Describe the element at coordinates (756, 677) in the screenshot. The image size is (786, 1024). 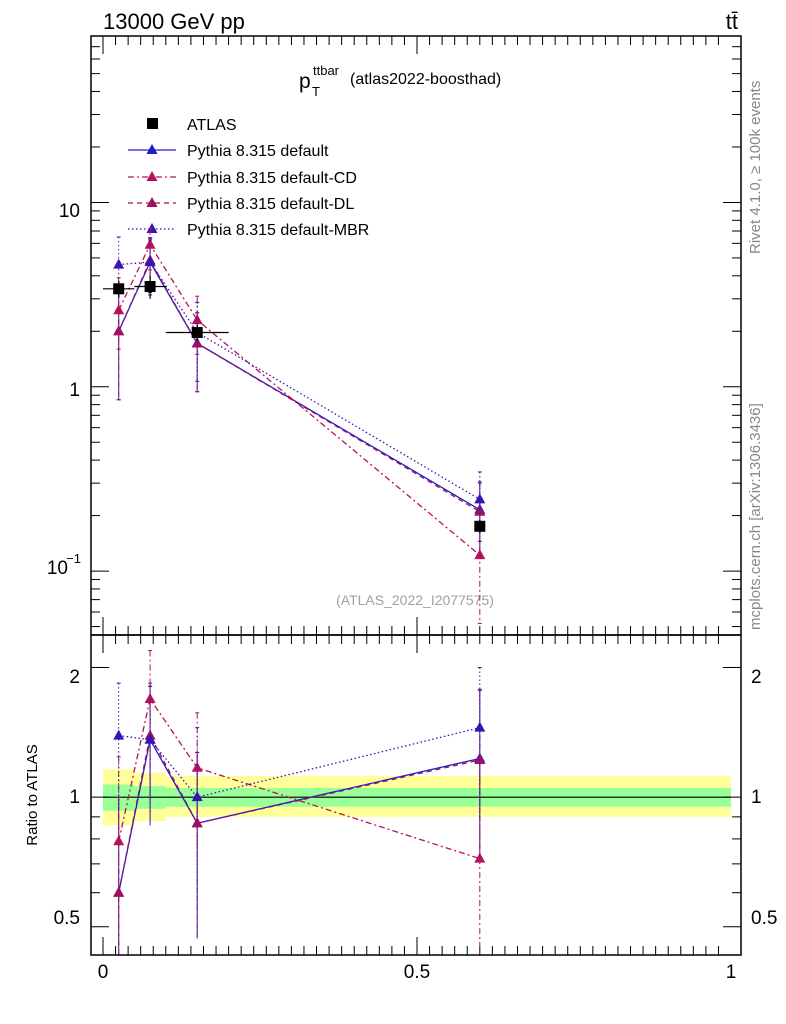
I see `ratio-ytick-label-right-2: 2` at that location.